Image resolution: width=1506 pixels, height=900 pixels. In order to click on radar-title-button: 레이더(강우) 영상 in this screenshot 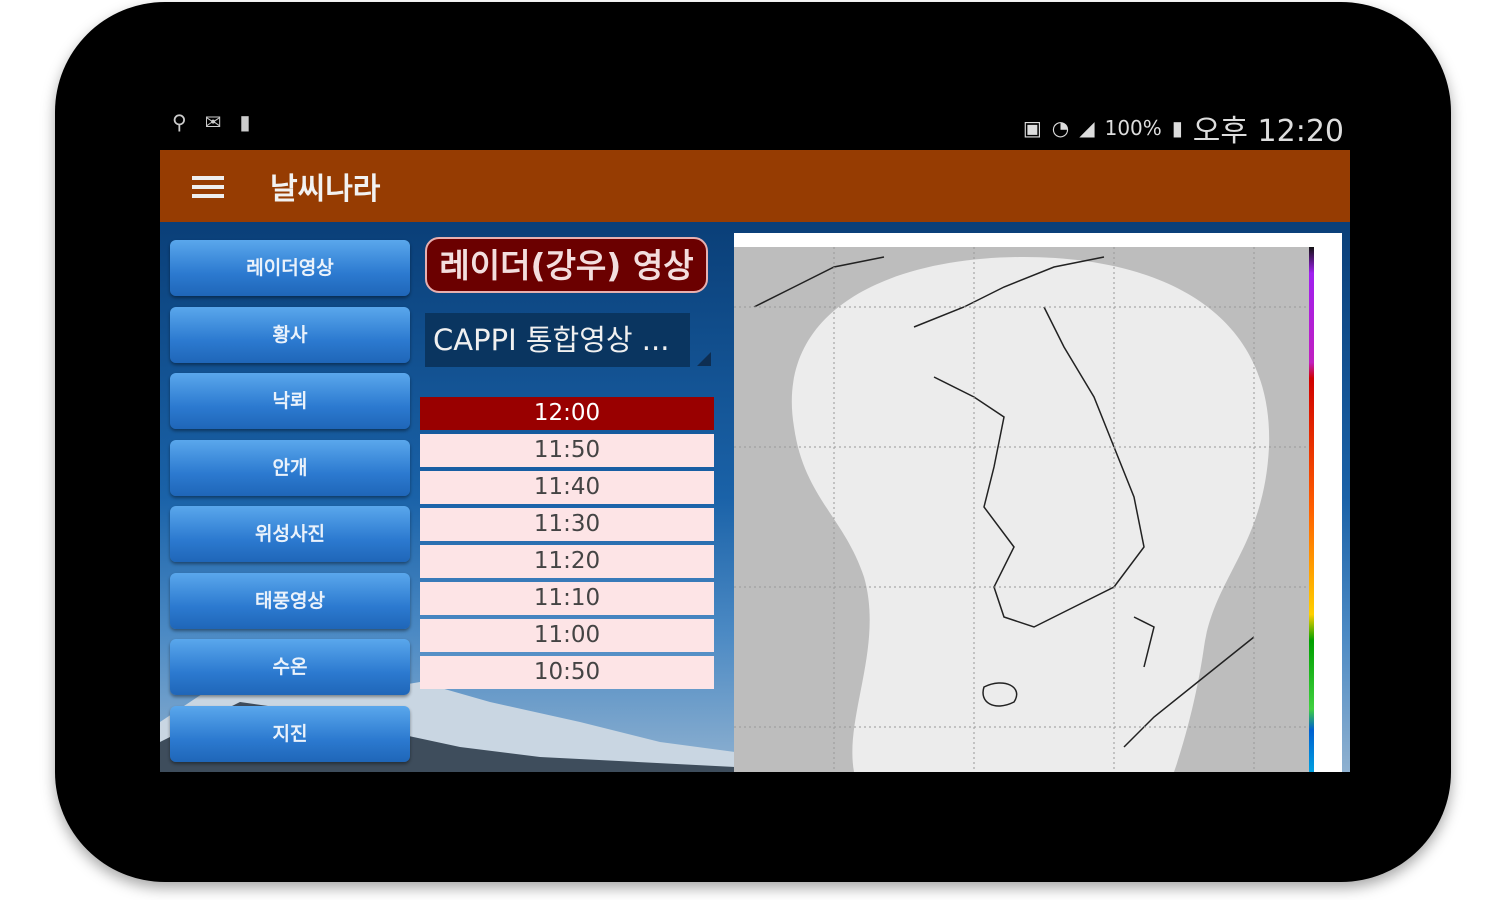, I will do `click(566, 265)`.